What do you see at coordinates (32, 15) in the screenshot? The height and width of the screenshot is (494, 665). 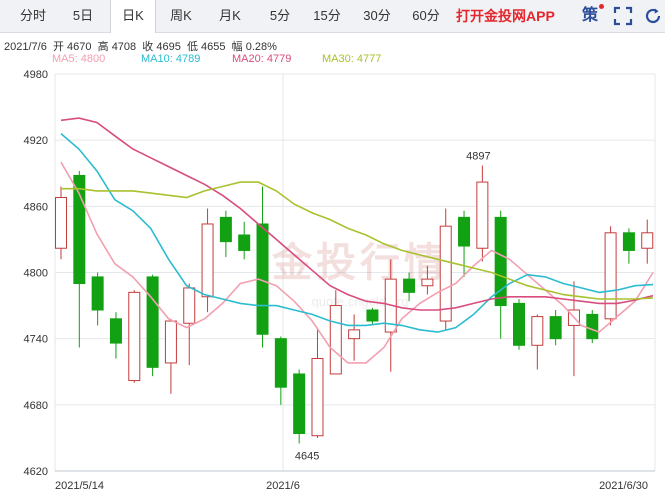 I see `tab-timeshare: 分时` at bounding box center [32, 15].